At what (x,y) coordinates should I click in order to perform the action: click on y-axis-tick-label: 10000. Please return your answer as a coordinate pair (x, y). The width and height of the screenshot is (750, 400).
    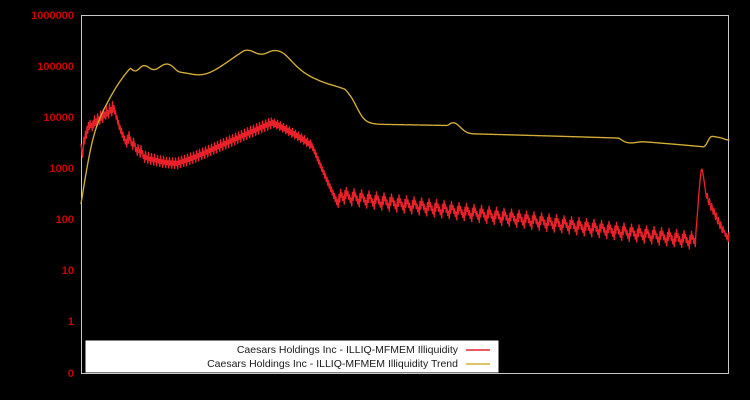
    Looking at the image, I should click on (58, 118).